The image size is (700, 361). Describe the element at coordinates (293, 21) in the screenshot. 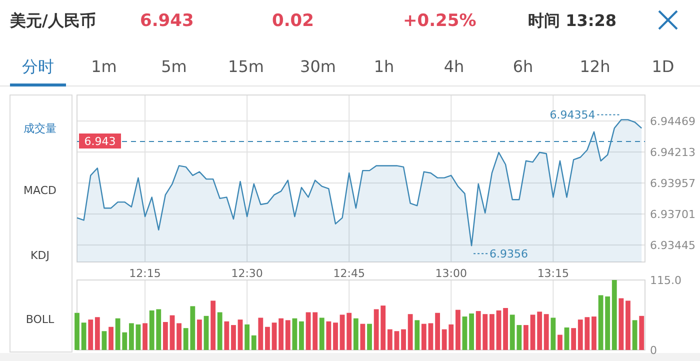

I see `text: 0.02` at that location.